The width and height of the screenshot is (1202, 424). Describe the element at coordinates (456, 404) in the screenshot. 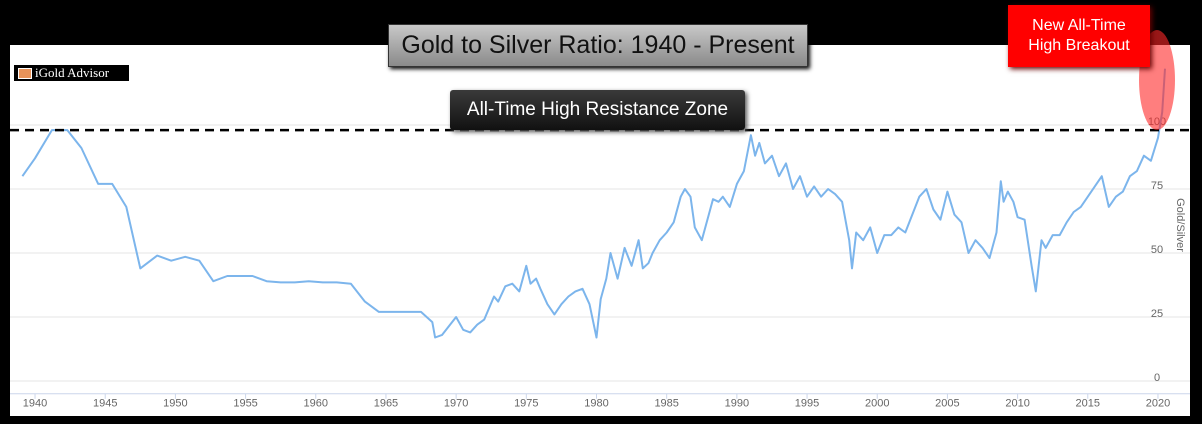

I see `x-tick-label: 1970` at that location.